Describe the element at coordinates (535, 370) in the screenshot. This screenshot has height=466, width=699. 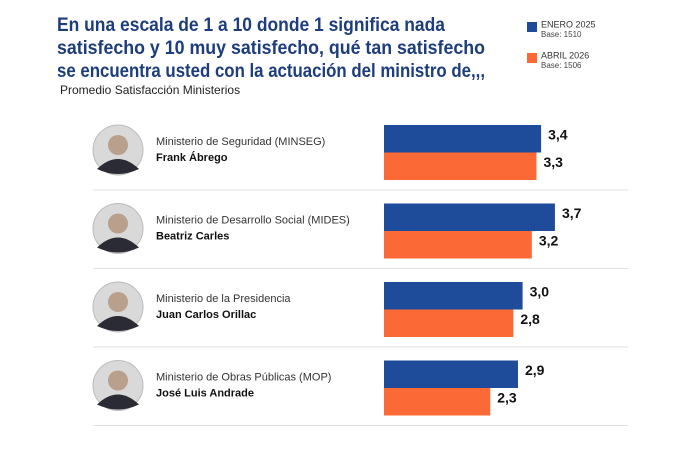
I see `value-label: 2,9` at that location.